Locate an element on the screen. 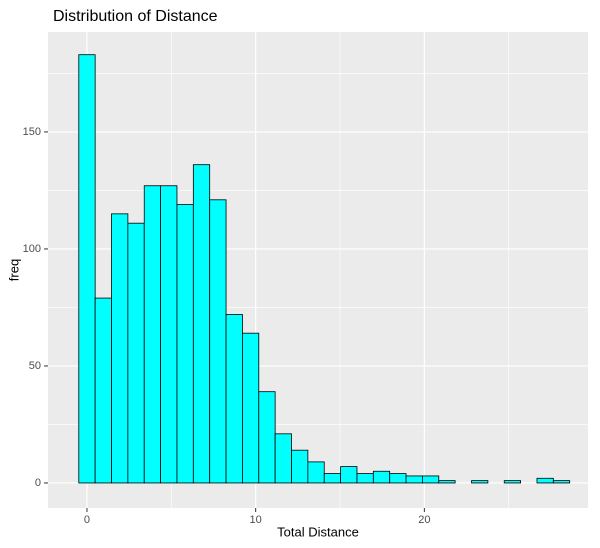  y-tick-label: 0 is located at coordinates (38, 483).